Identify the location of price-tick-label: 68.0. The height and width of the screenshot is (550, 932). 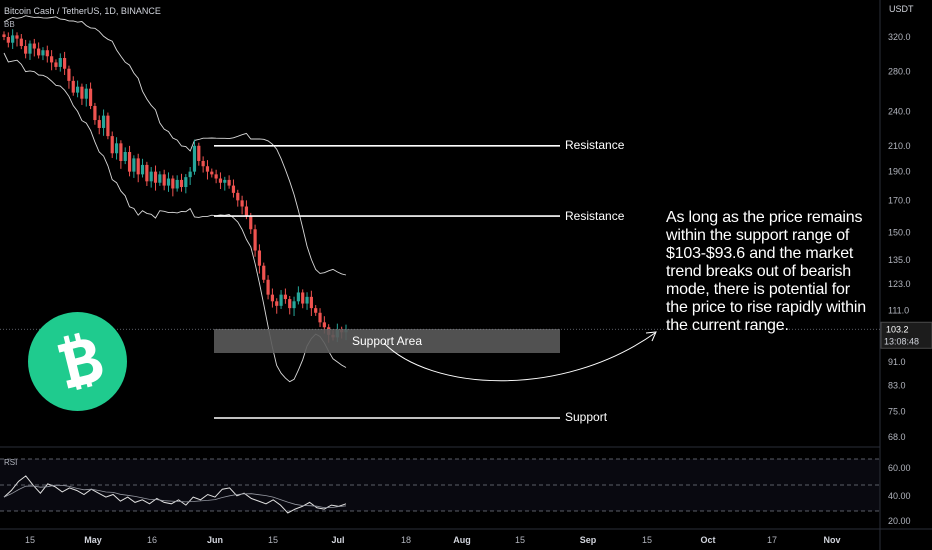
(897, 437).